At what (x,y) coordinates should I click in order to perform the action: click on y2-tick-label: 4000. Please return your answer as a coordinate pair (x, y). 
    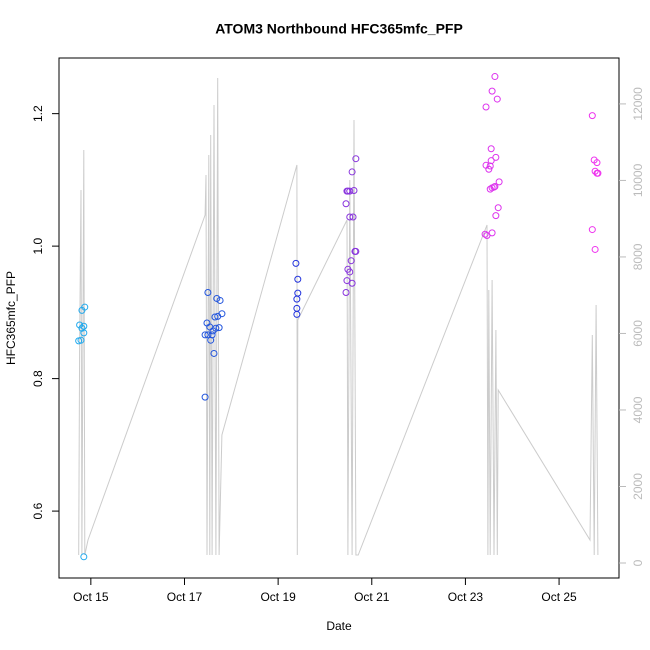
    Looking at the image, I should click on (638, 409).